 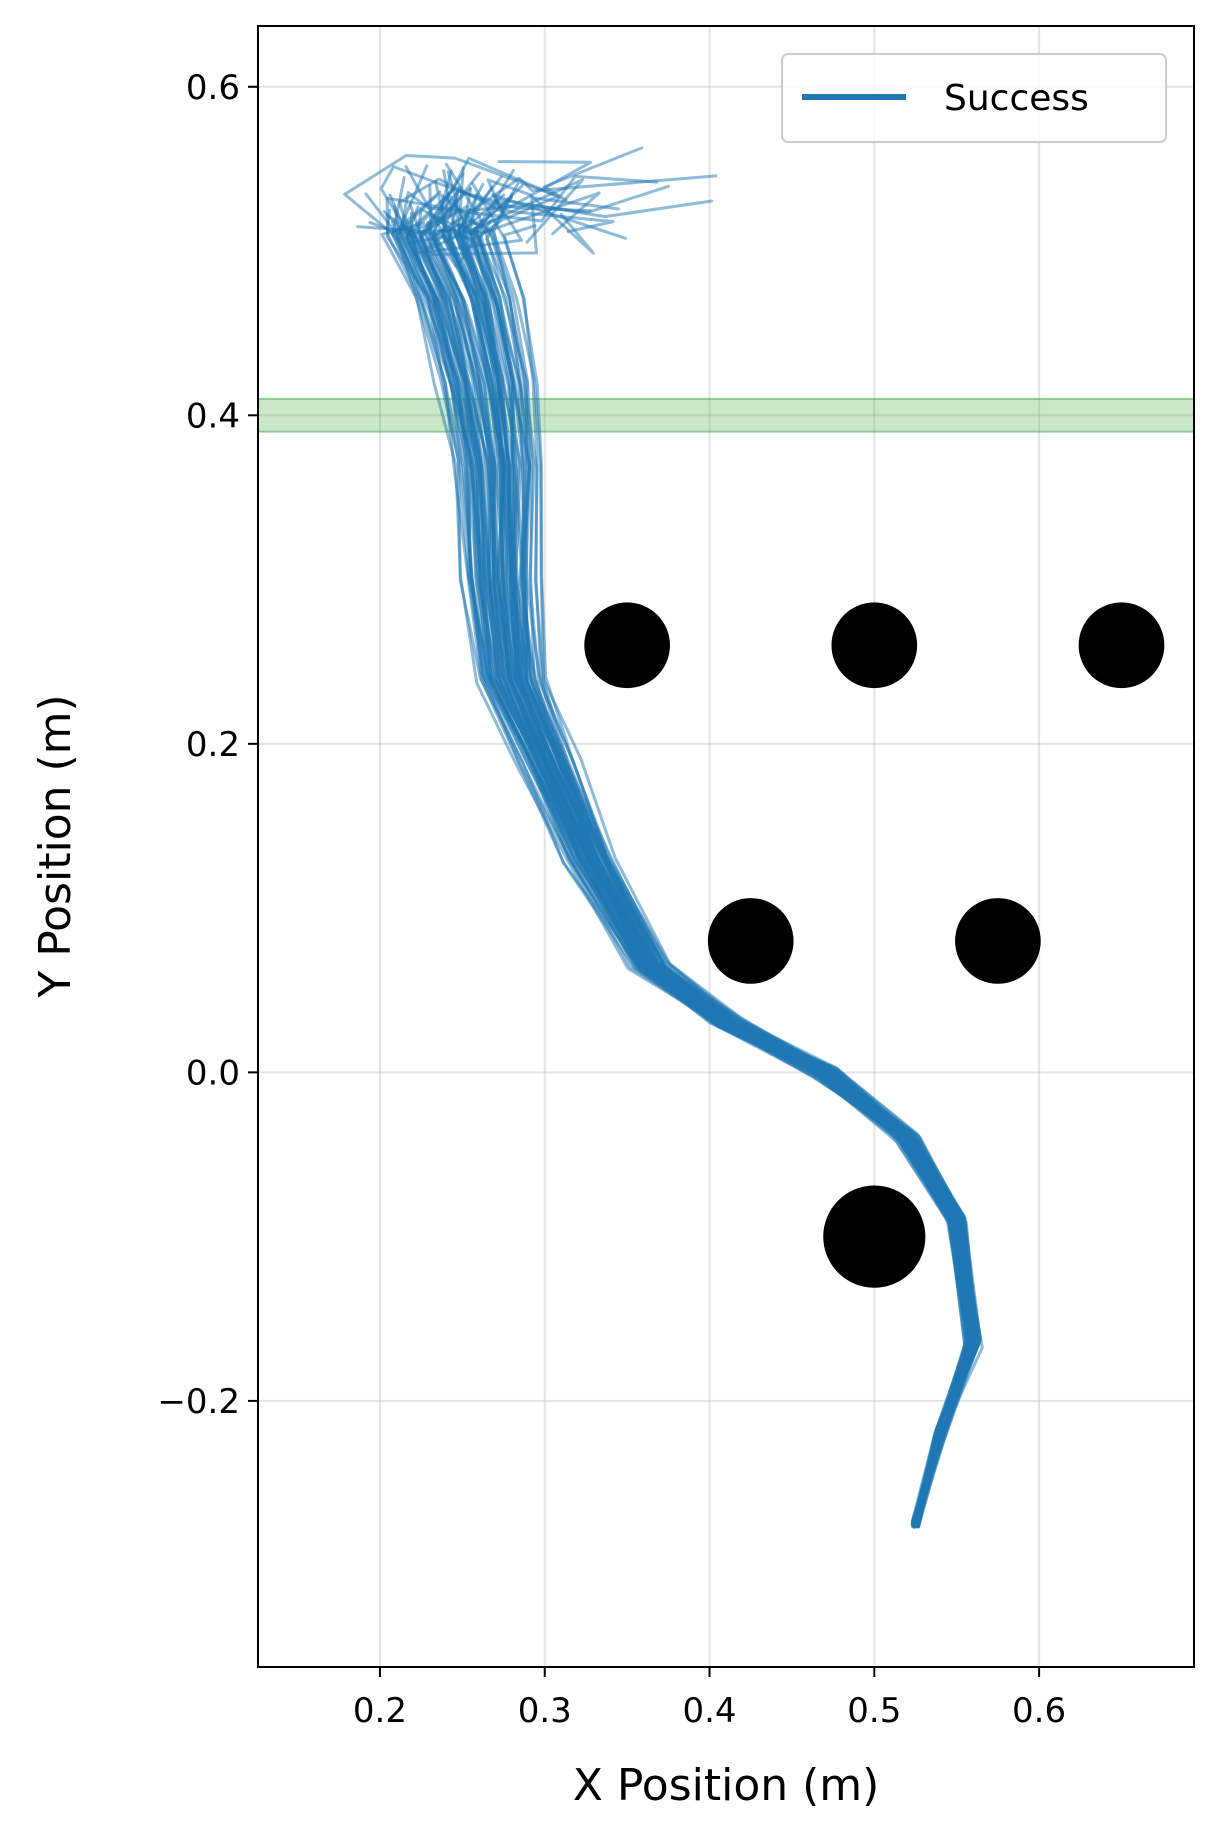 I want to click on y-axis-label: Y Position (m), so click(x=55, y=846).